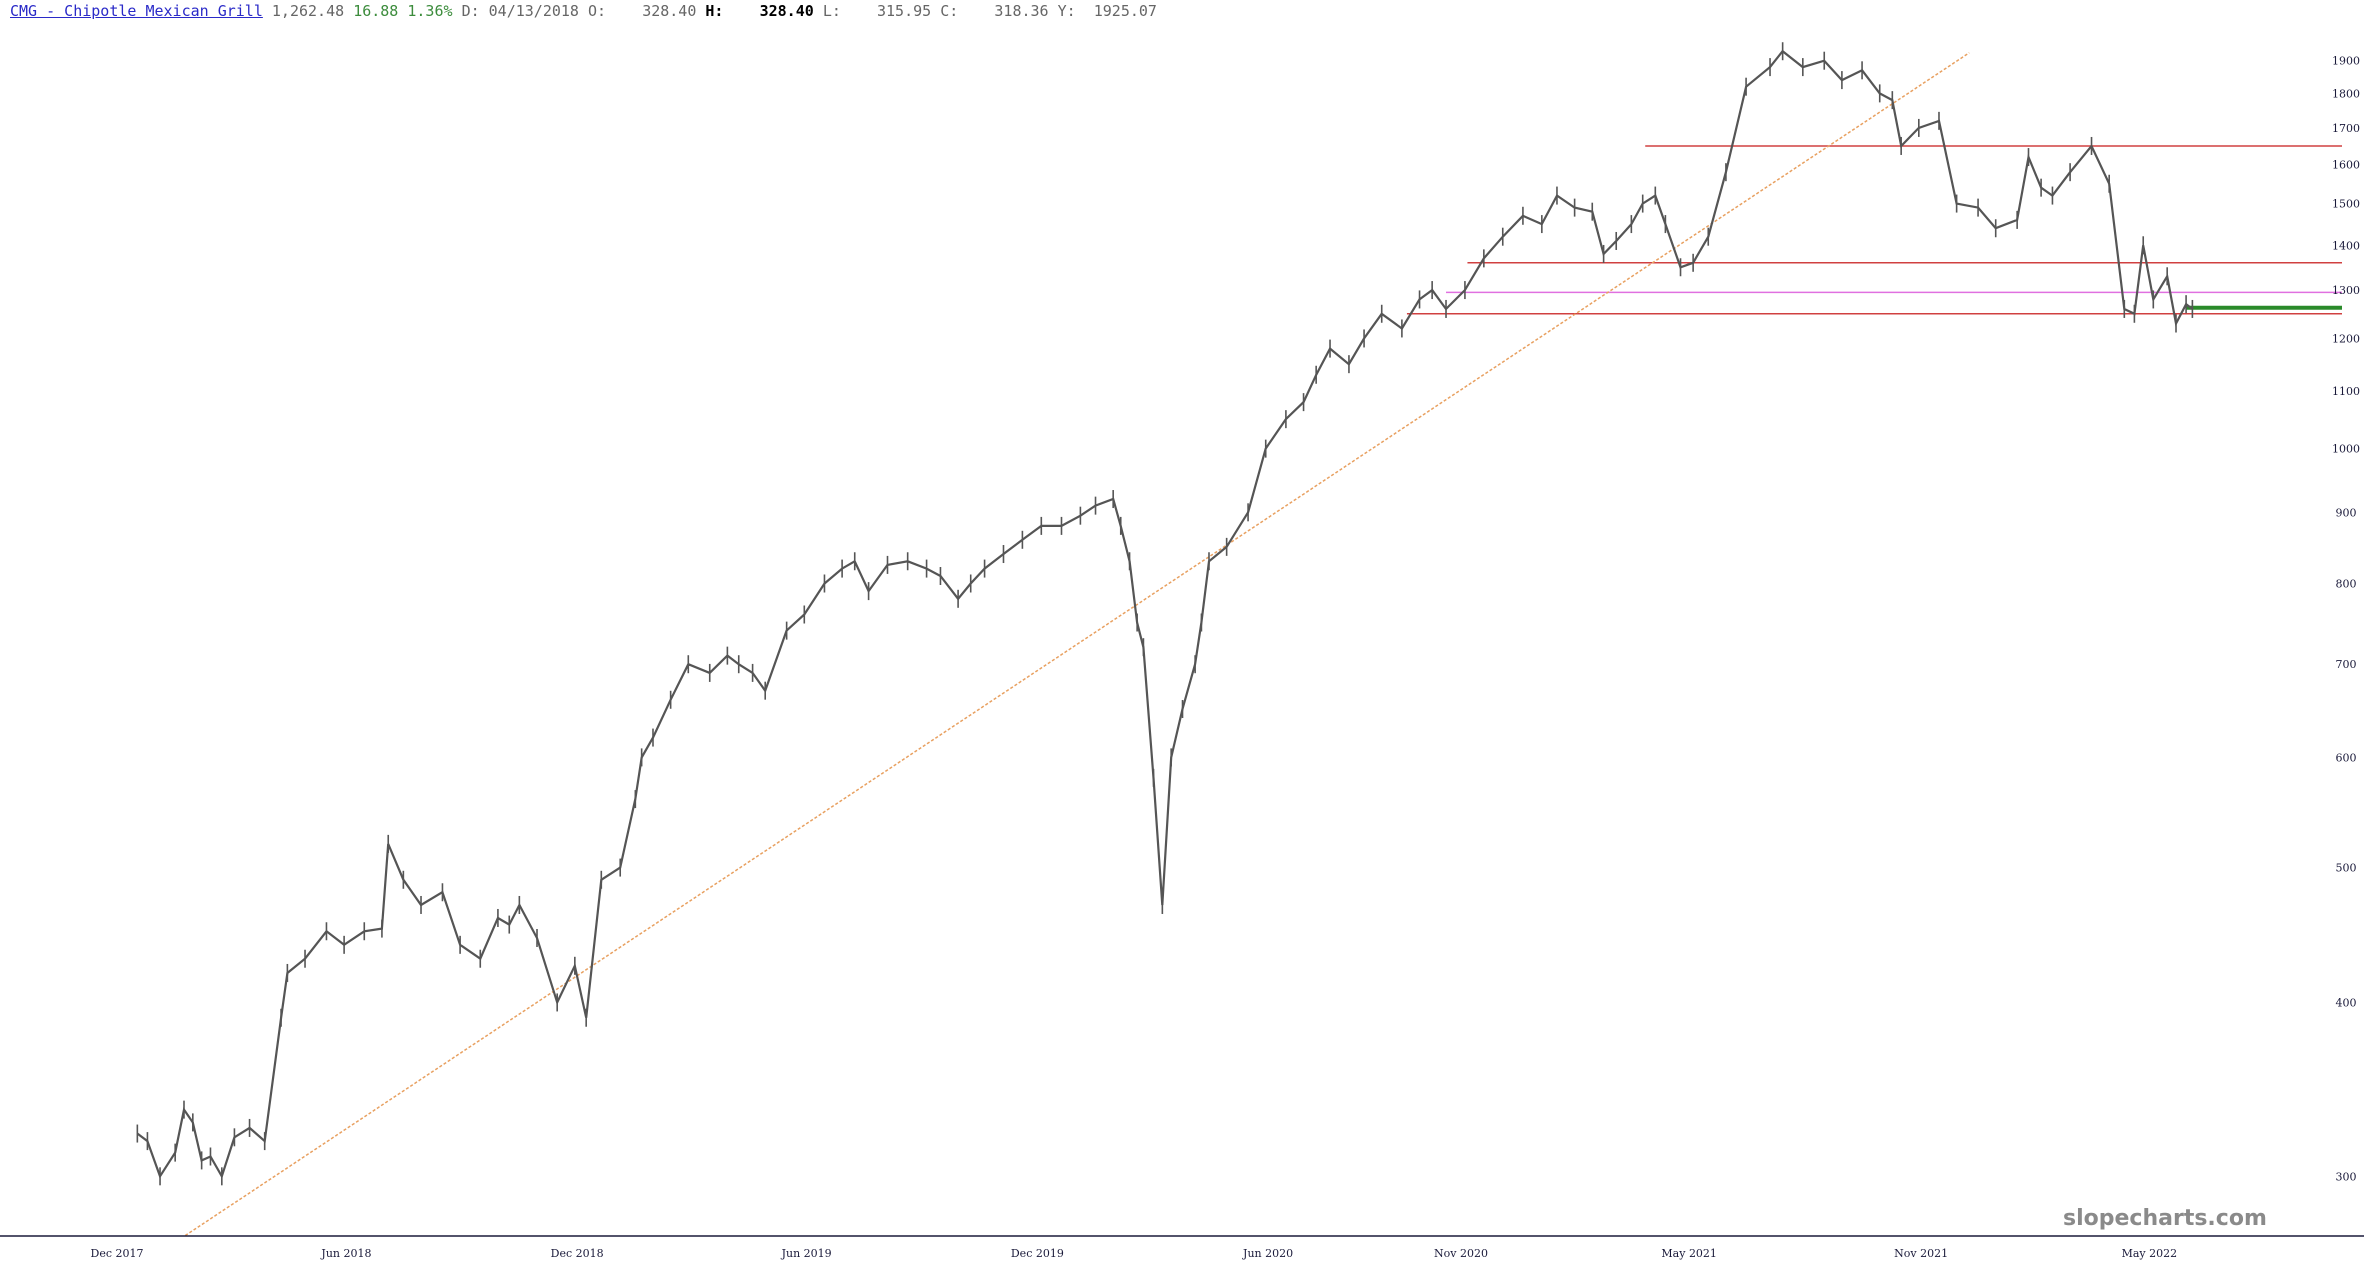 This screenshot has height=1275, width=2364. Describe the element at coordinates (2346, 93) in the screenshot. I see `y-tick-label: 1800` at that location.